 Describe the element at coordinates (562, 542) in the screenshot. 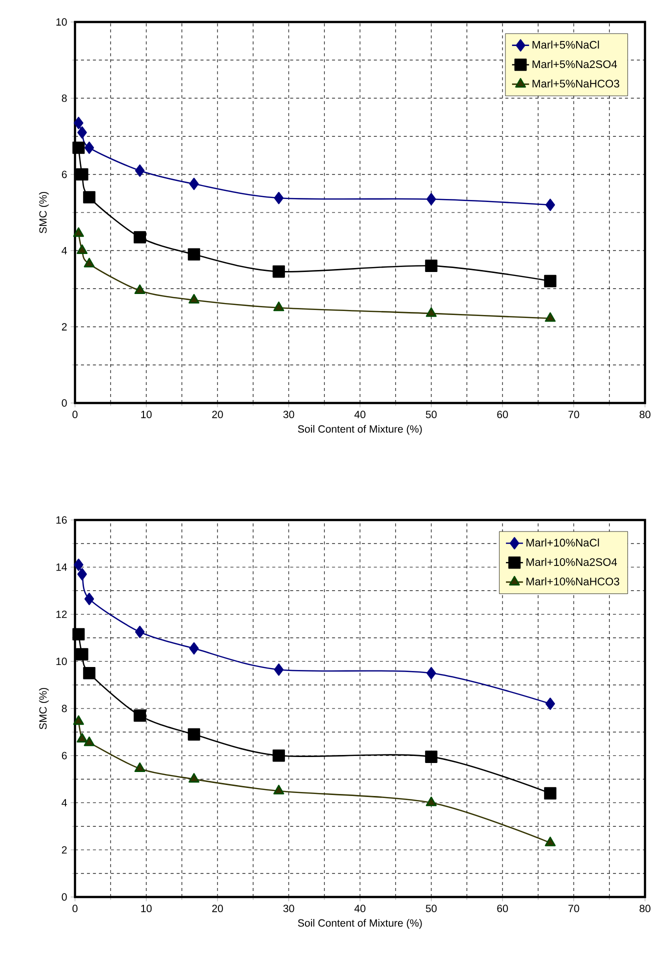

I see `legend-label: Marl+10%NaCl` at that location.